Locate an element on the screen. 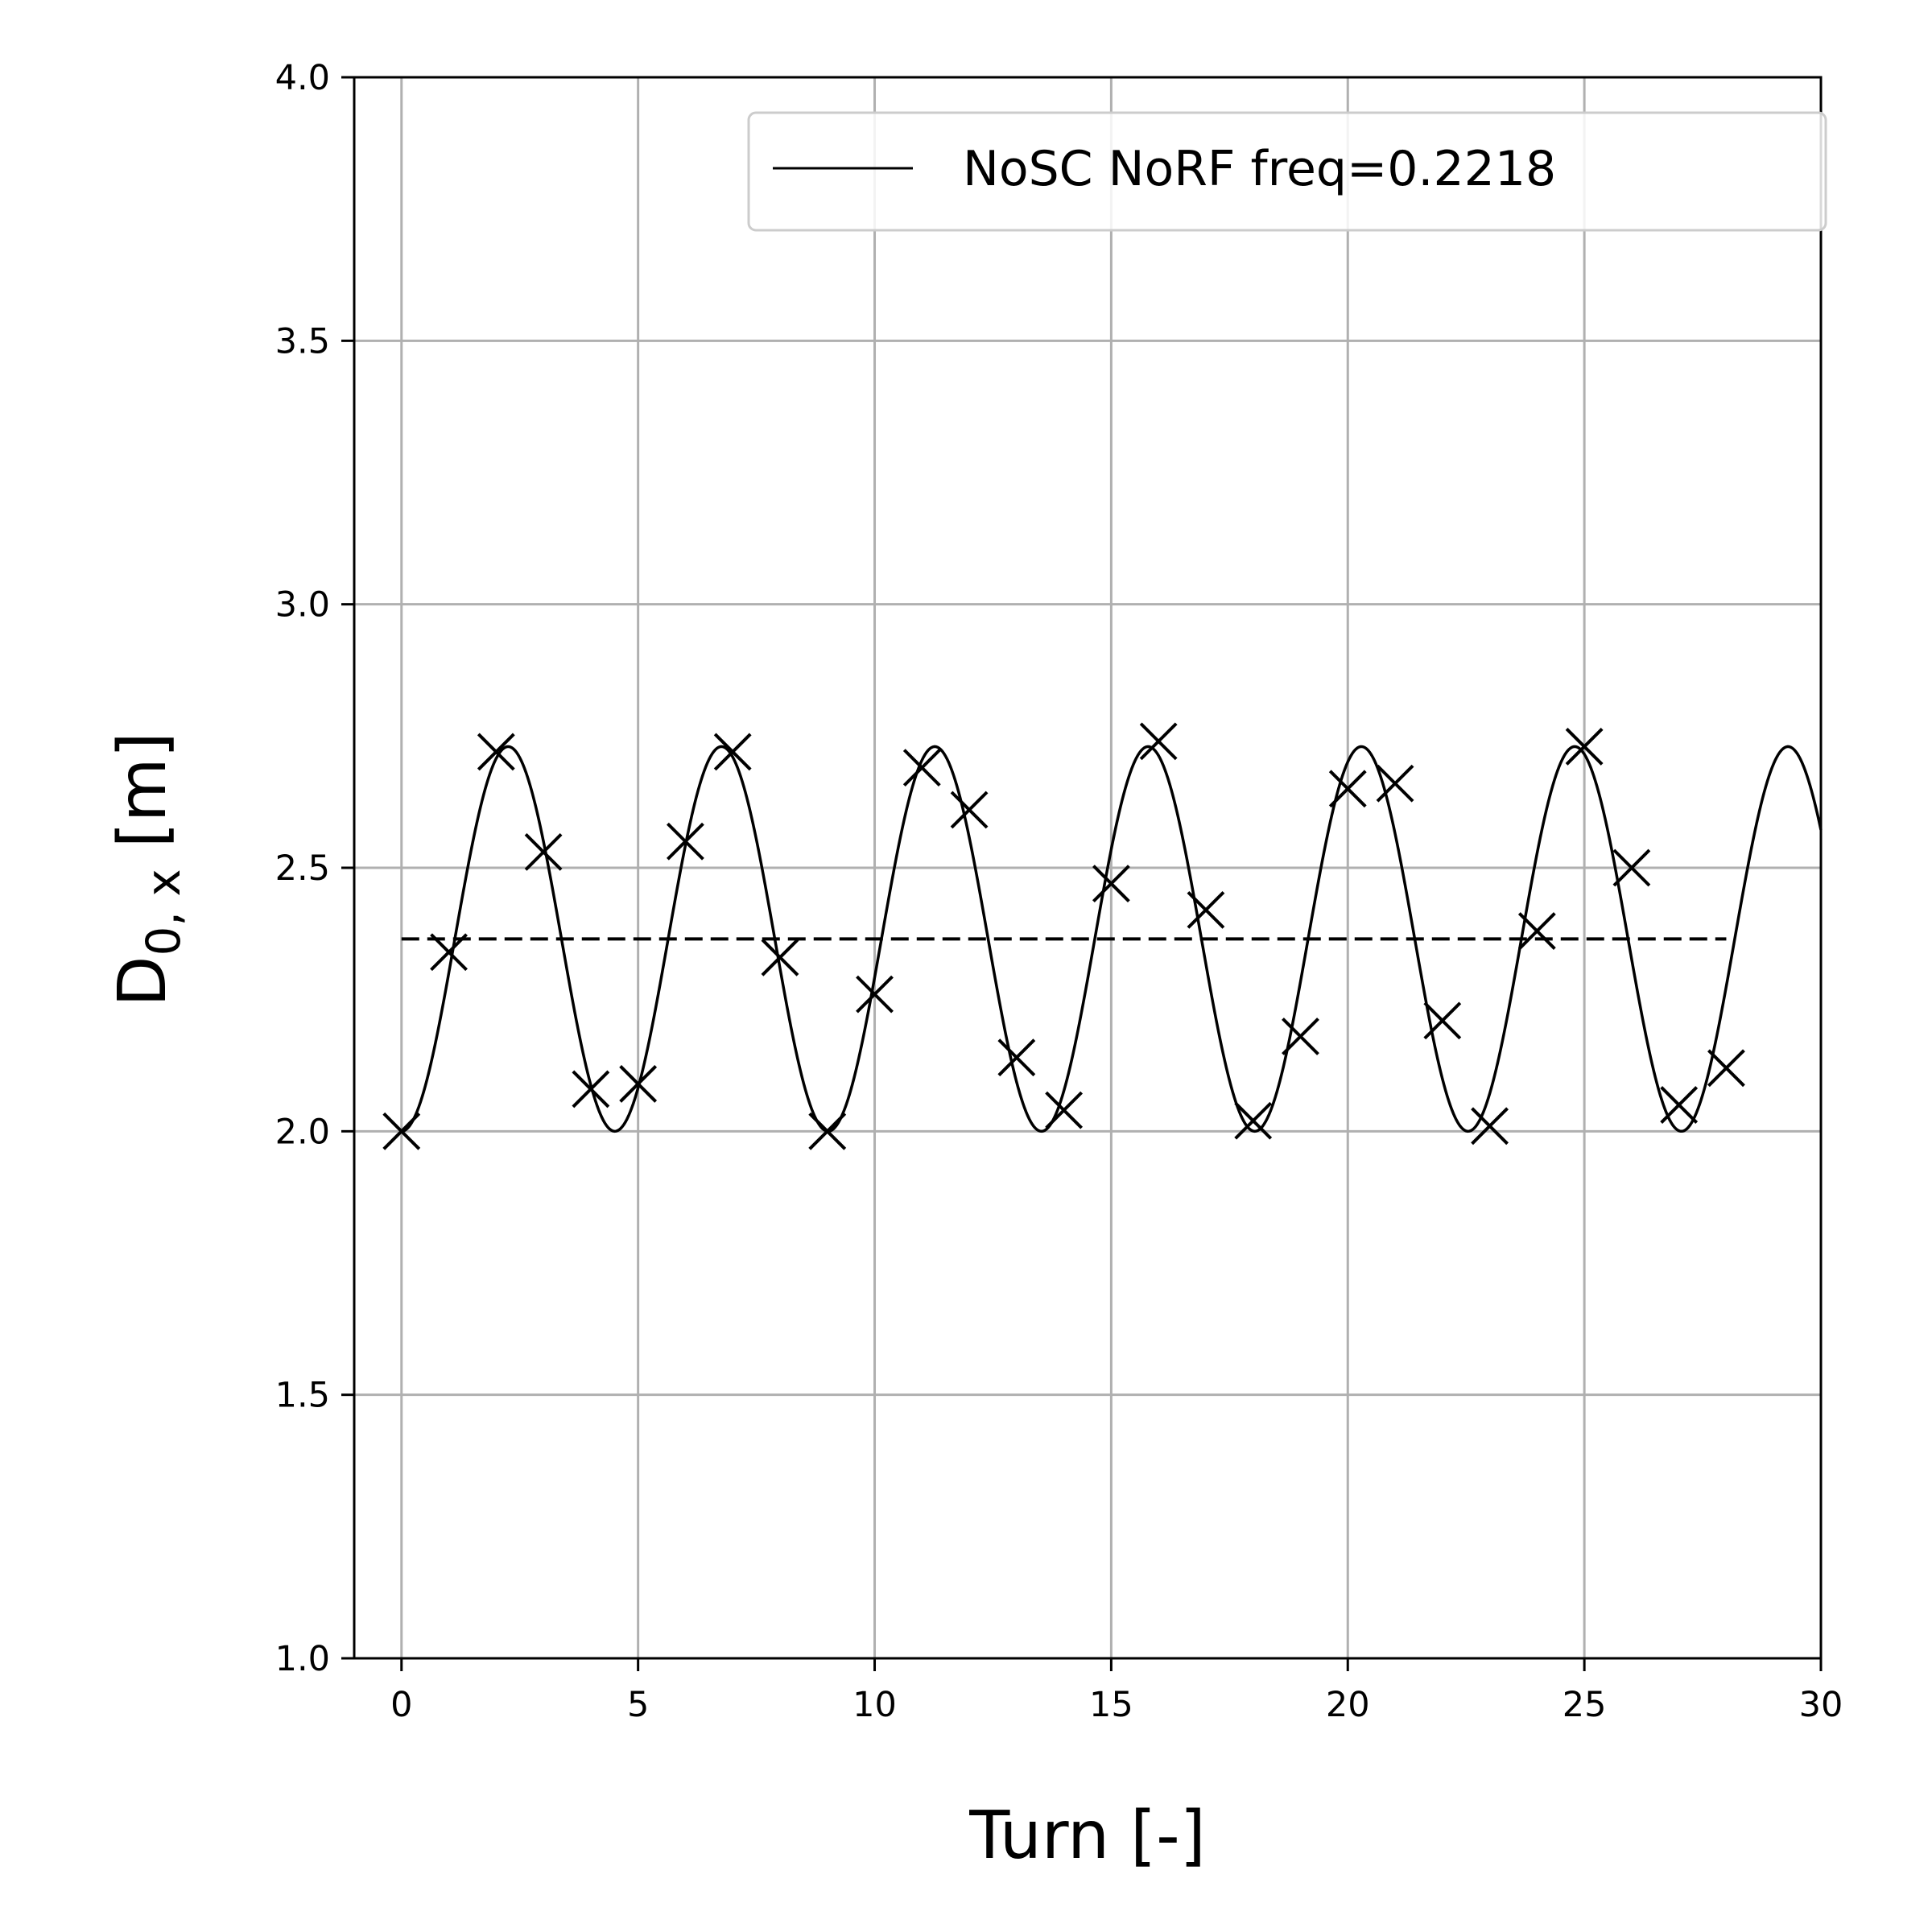  y-tick-label: 3.0 is located at coordinates (302, 605).